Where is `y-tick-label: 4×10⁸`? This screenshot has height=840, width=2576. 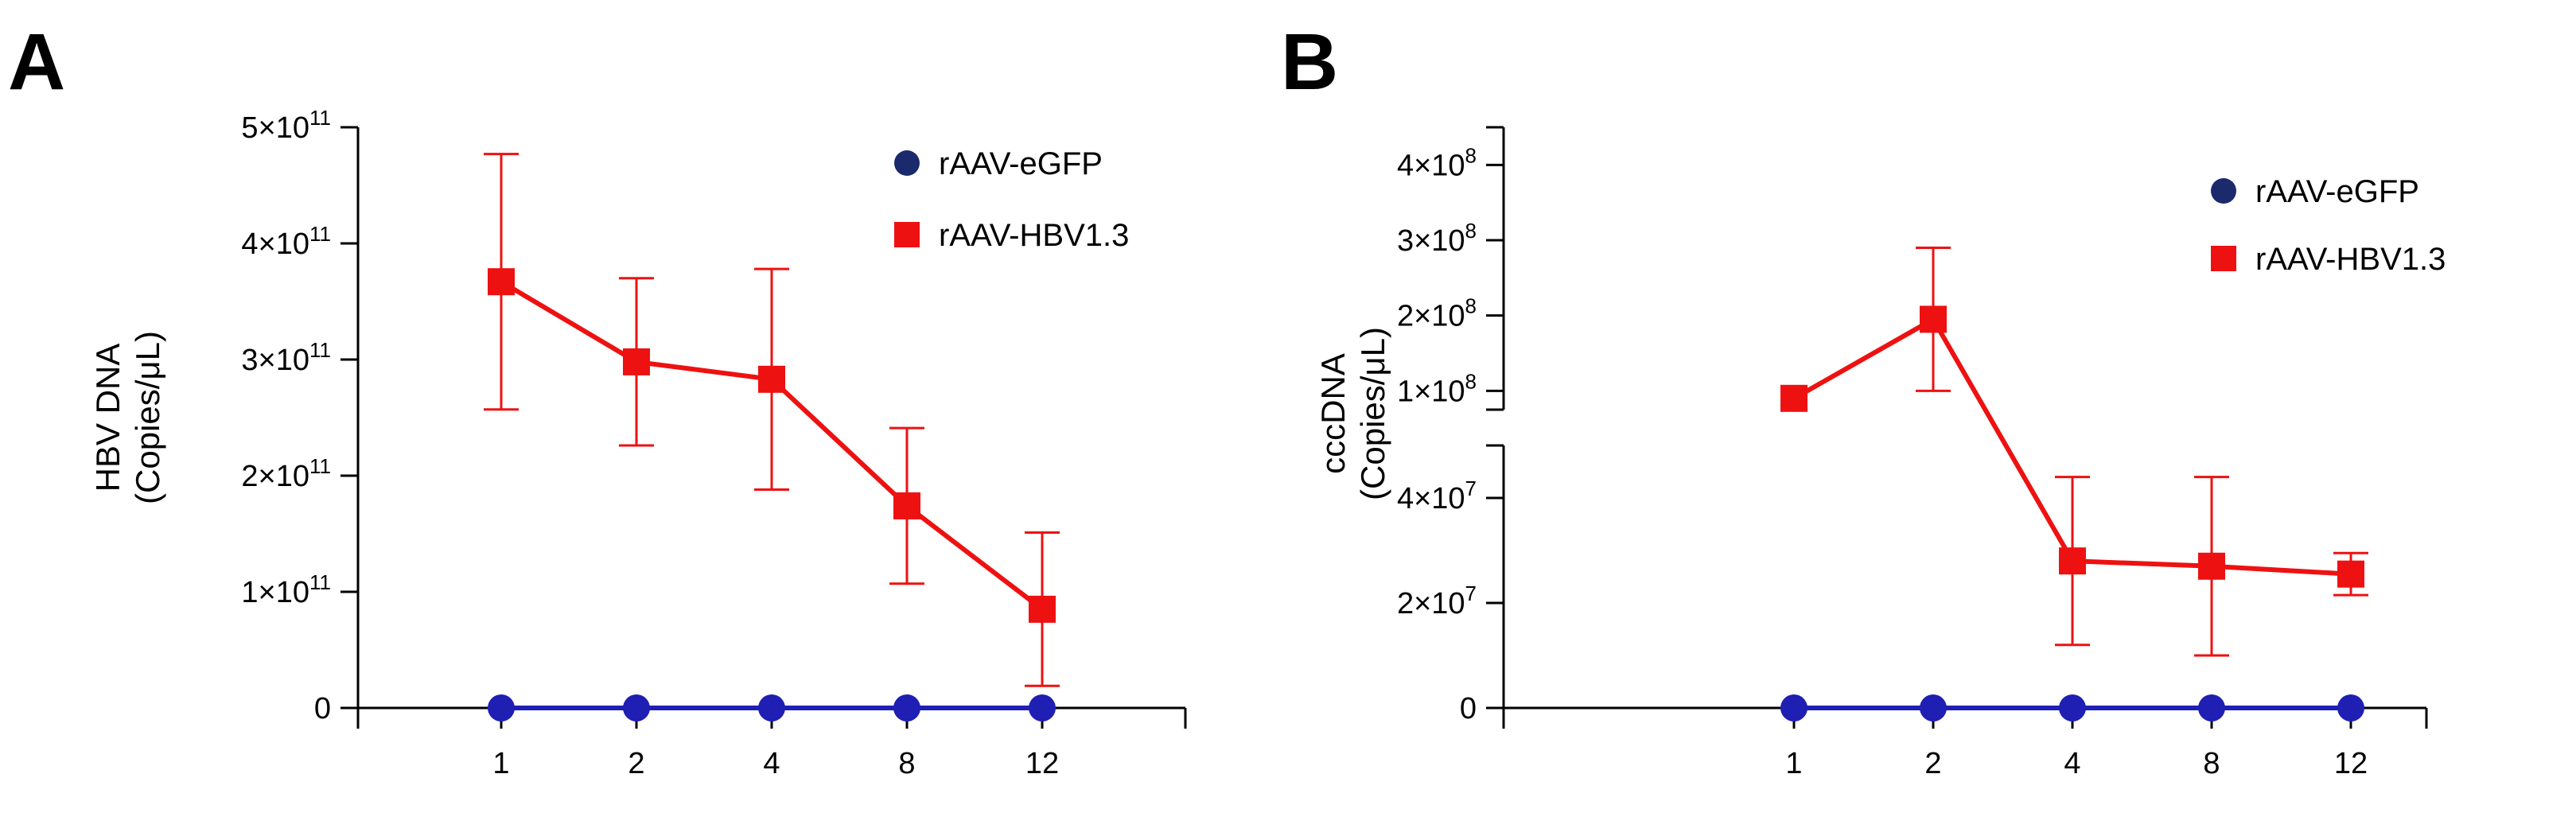
y-tick-label: 4×10⁸ is located at coordinates (1437, 162).